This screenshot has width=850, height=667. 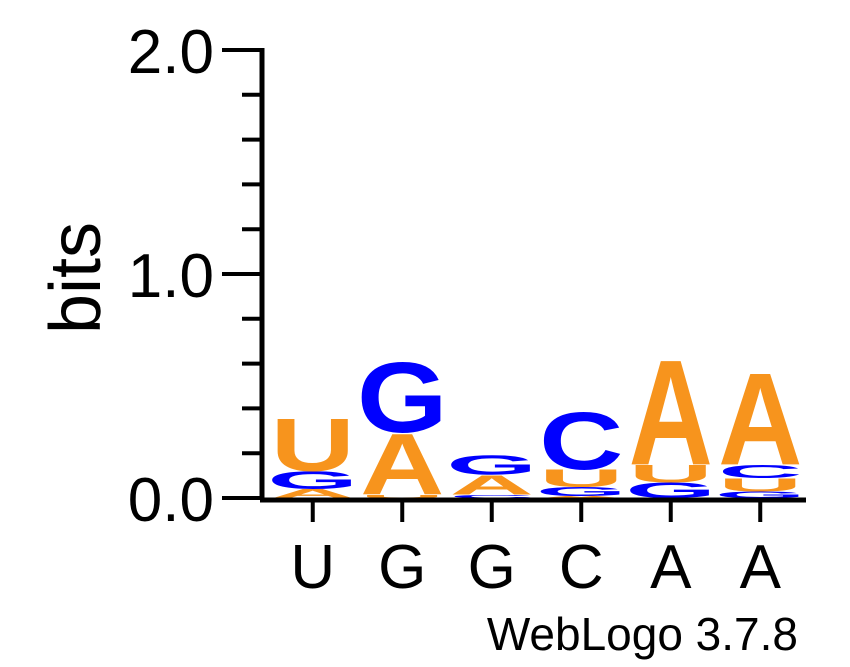 What do you see at coordinates (642, 634) in the screenshot?
I see `weblogo-version-footer: WebLogo 3.7.8` at bounding box center [642, 634].